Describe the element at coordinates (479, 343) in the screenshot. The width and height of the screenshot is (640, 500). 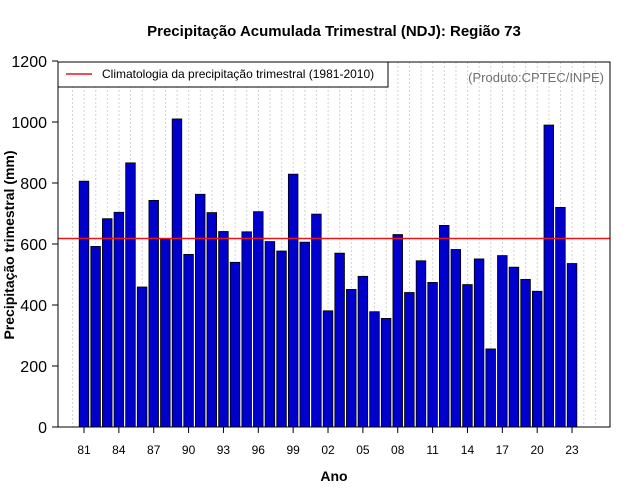
I see `bar-2015` at that location.